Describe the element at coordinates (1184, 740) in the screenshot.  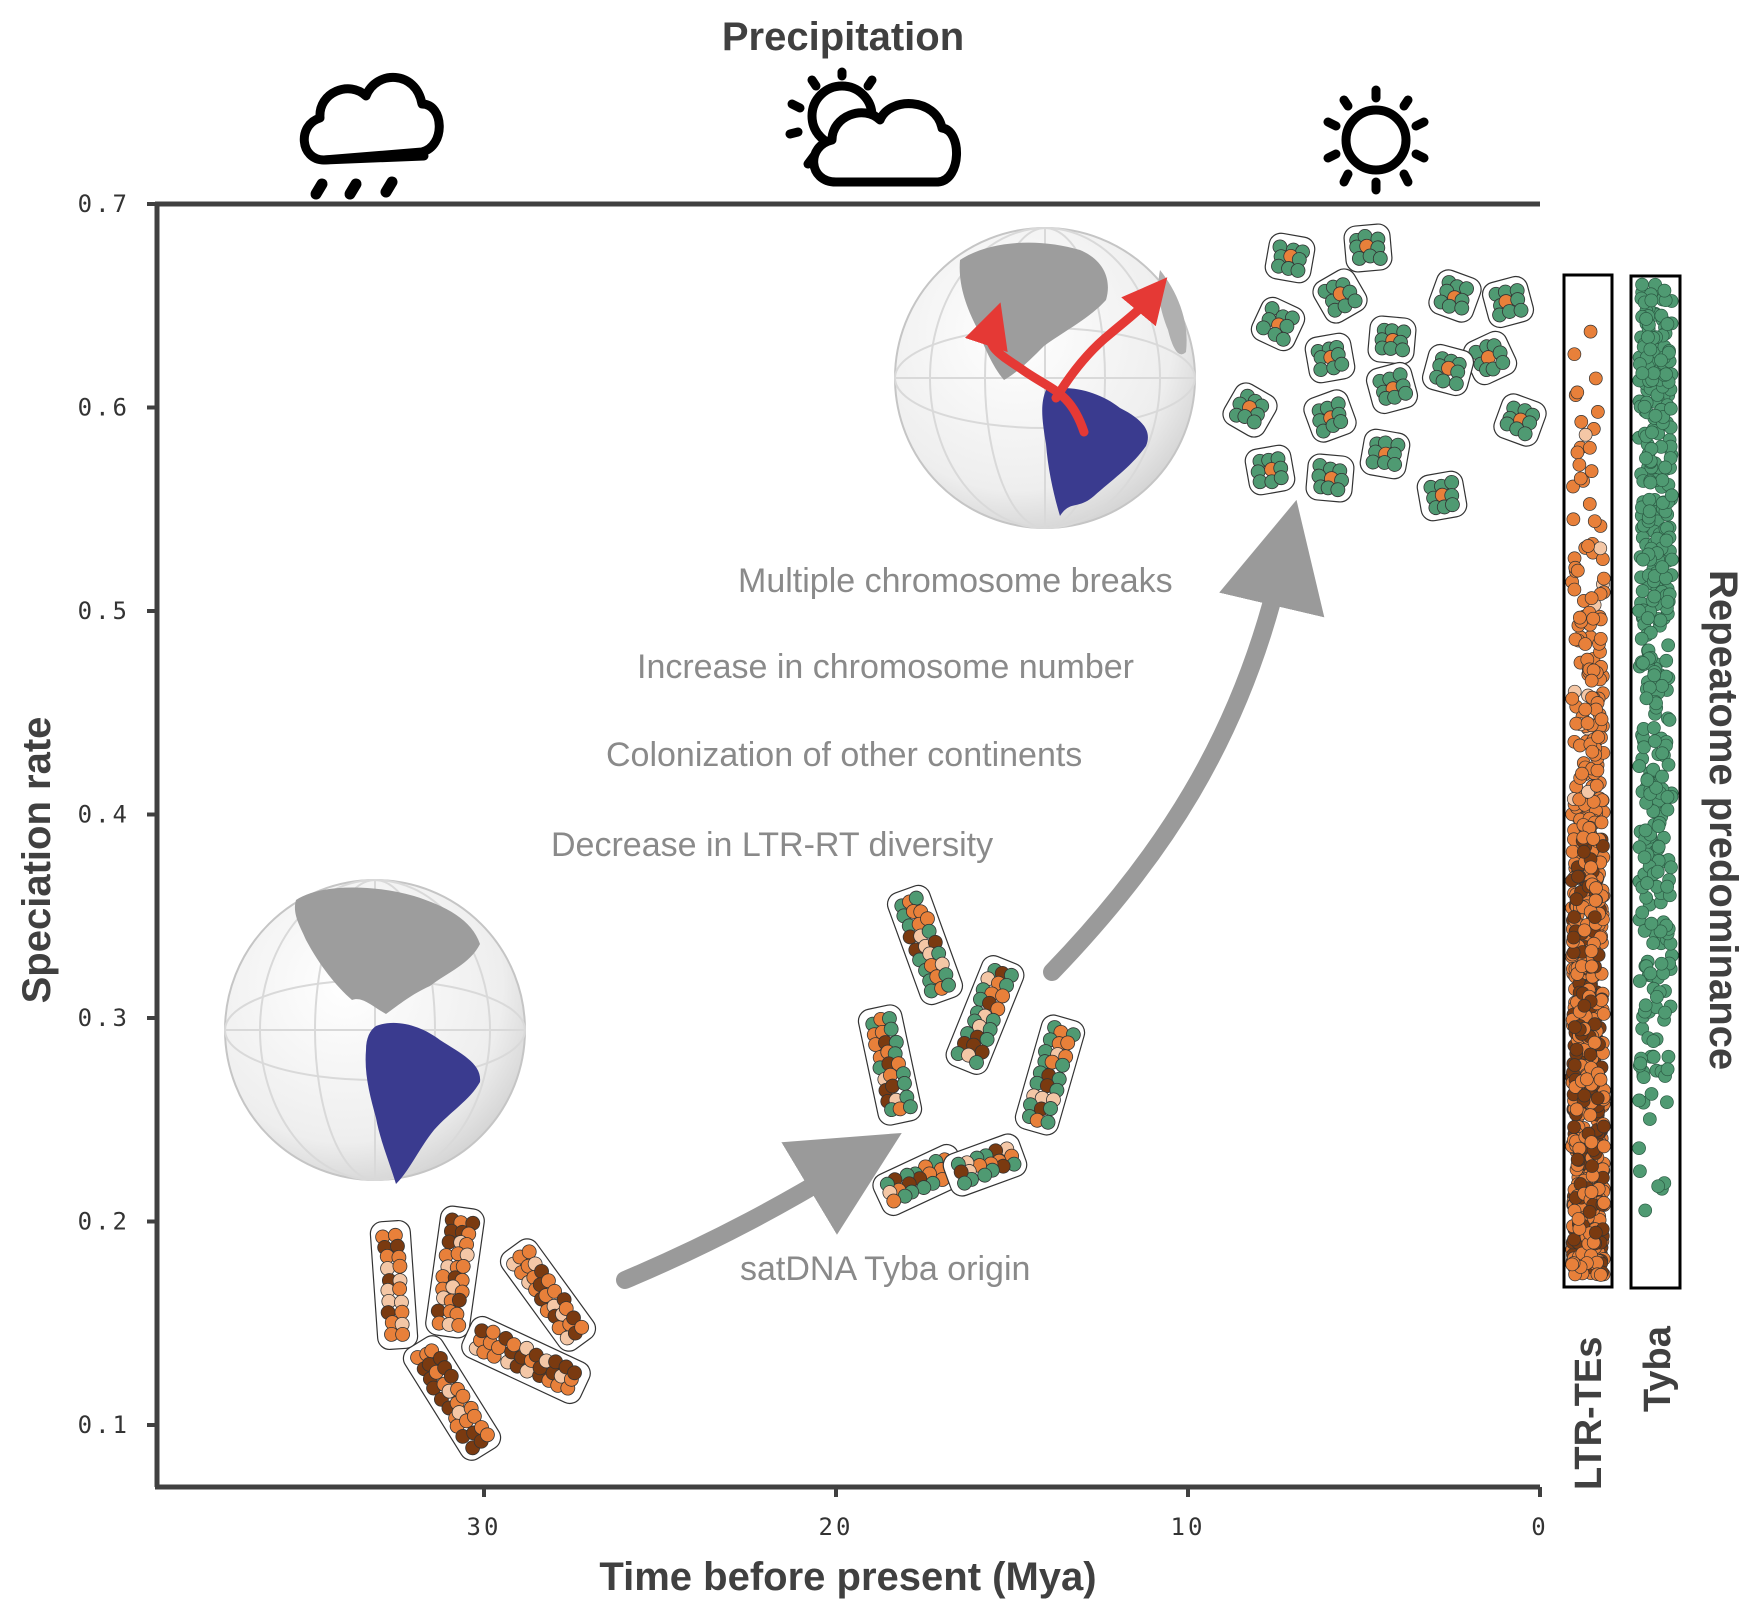
I see `trend-arrow-late` at that location.